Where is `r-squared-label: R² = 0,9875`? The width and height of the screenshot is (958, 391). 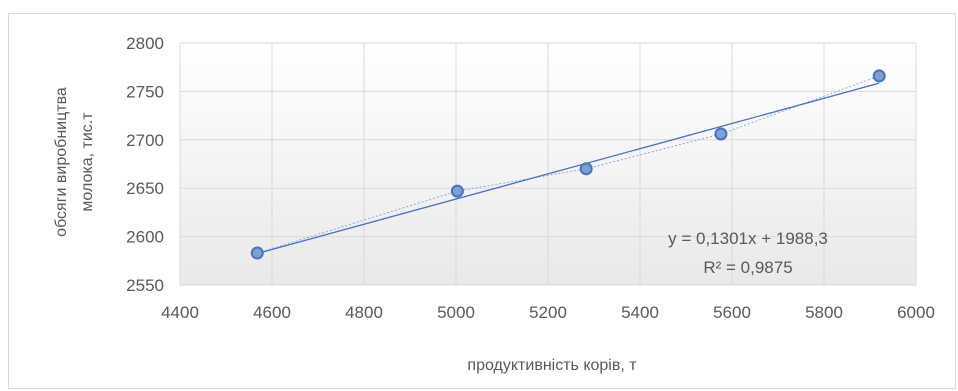 r-squared-label: R² = 0,9875 is located at coordinates (747, 267).